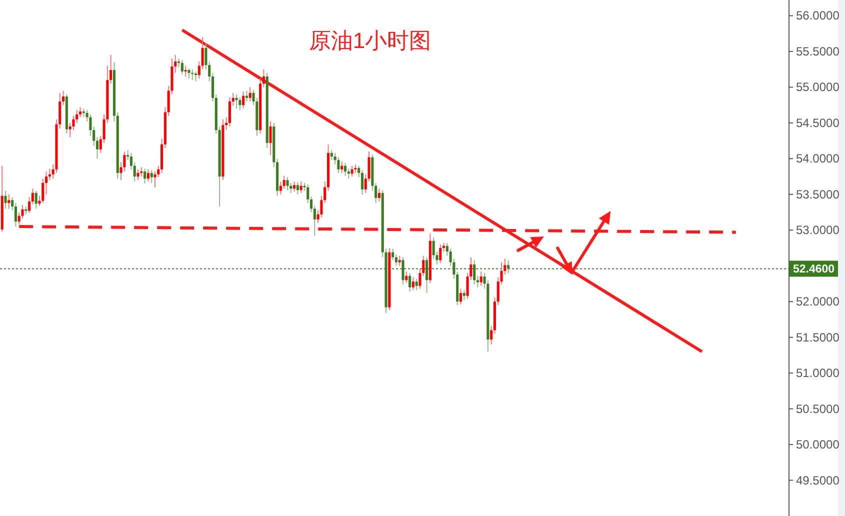 This screenshot has width=845, height=516. I want to click on y-tick-label: 50.0000, so click(818, 445).